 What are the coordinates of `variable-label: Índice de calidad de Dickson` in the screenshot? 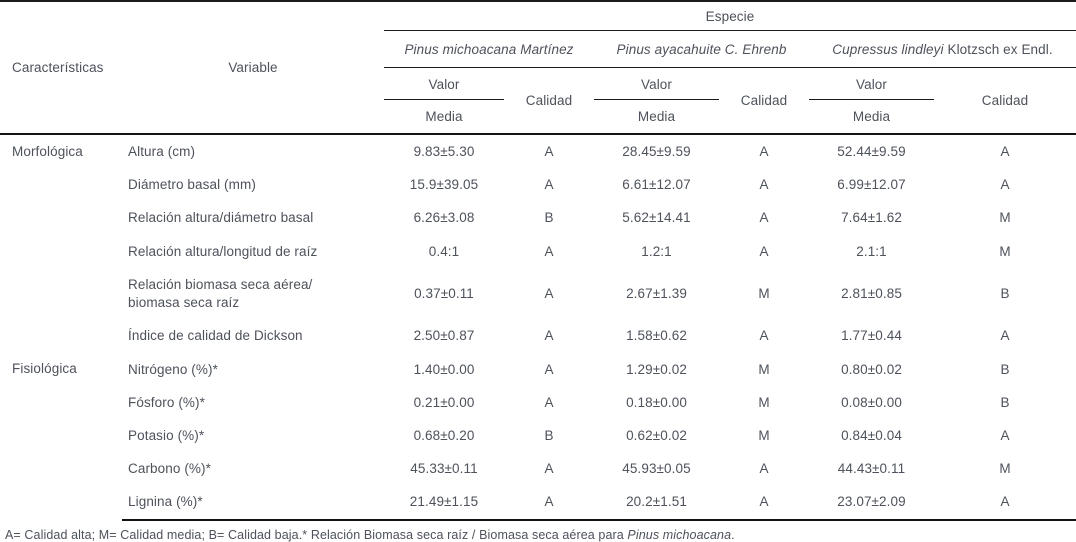 It's located at (215, 336).